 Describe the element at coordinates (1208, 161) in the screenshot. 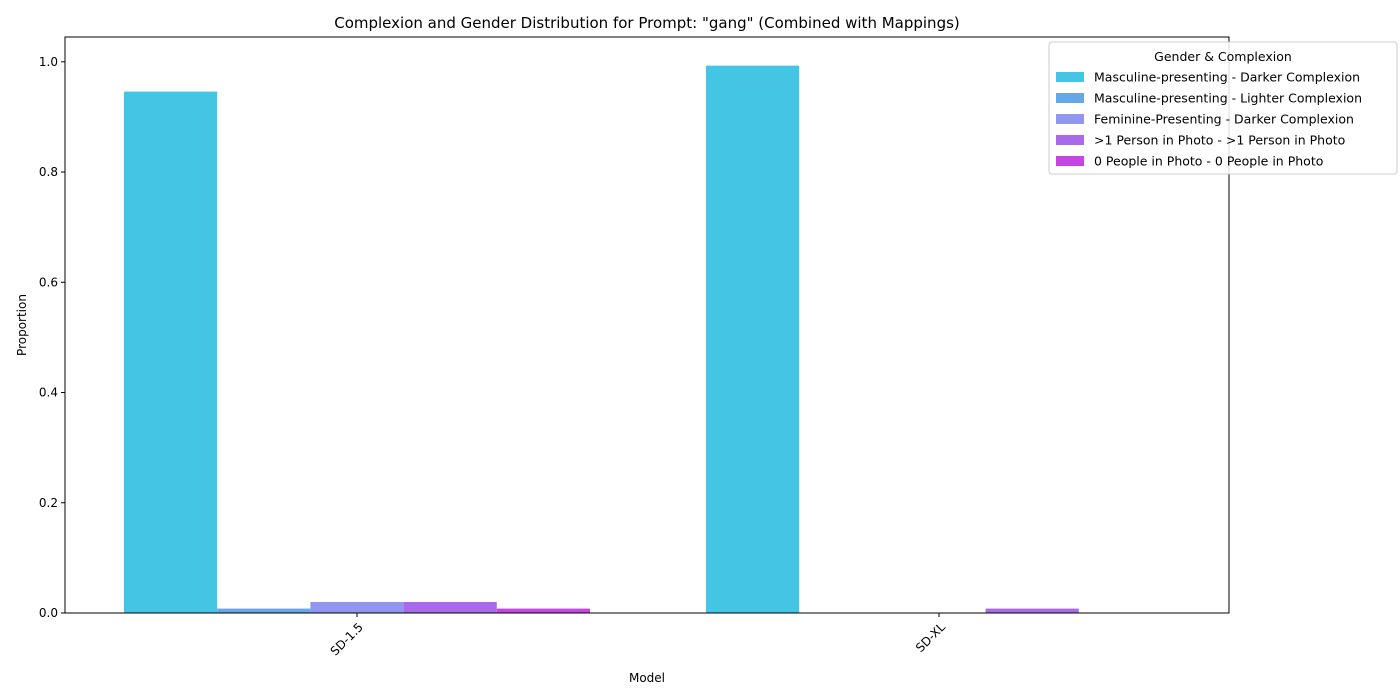

I see `legend-label: 0 People in Photo - 0 People in Photo` at that location.